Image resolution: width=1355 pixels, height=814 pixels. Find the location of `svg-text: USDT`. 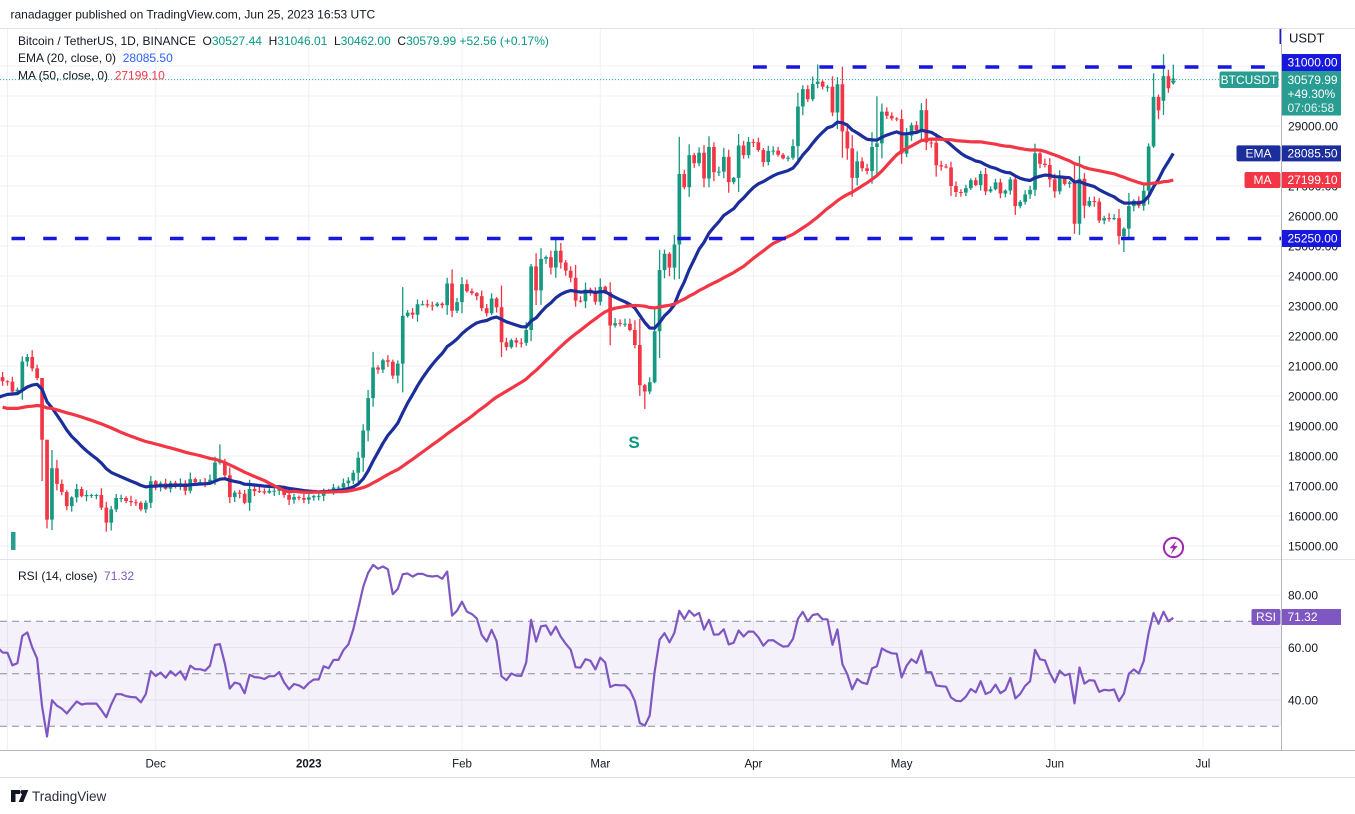

svg-text: USDT is located at coordinates (1306, 38).